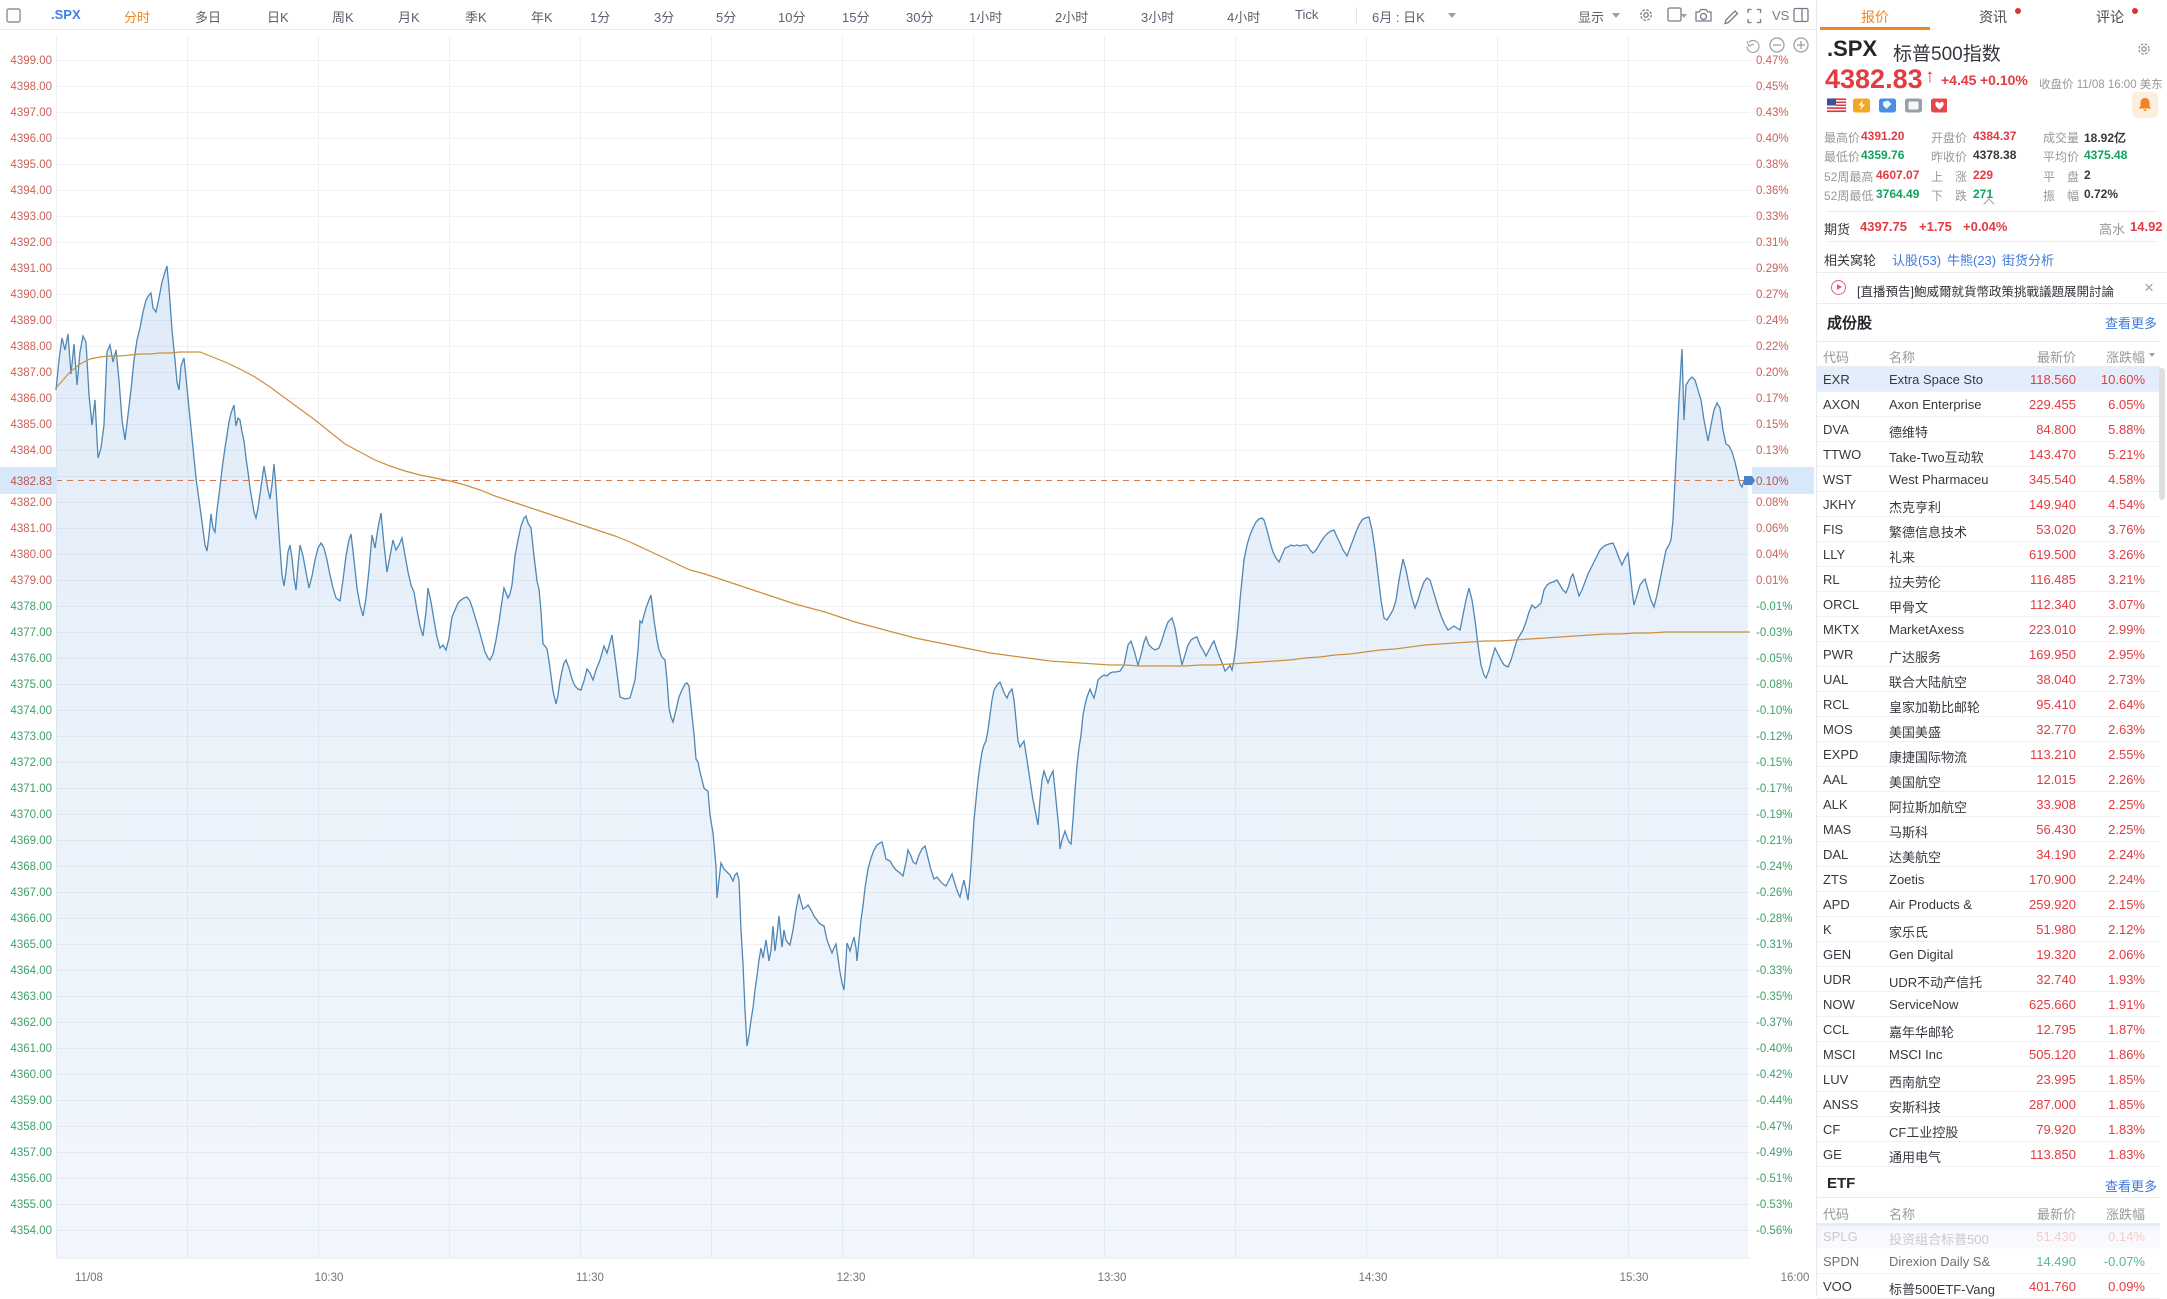 The height and width of the screenshot is (1299, 2167). What do you see at coordinates (1373, 1278) in the screenshot?
I see `svg-text: 14:30` at bounding box center [1373, 1278].